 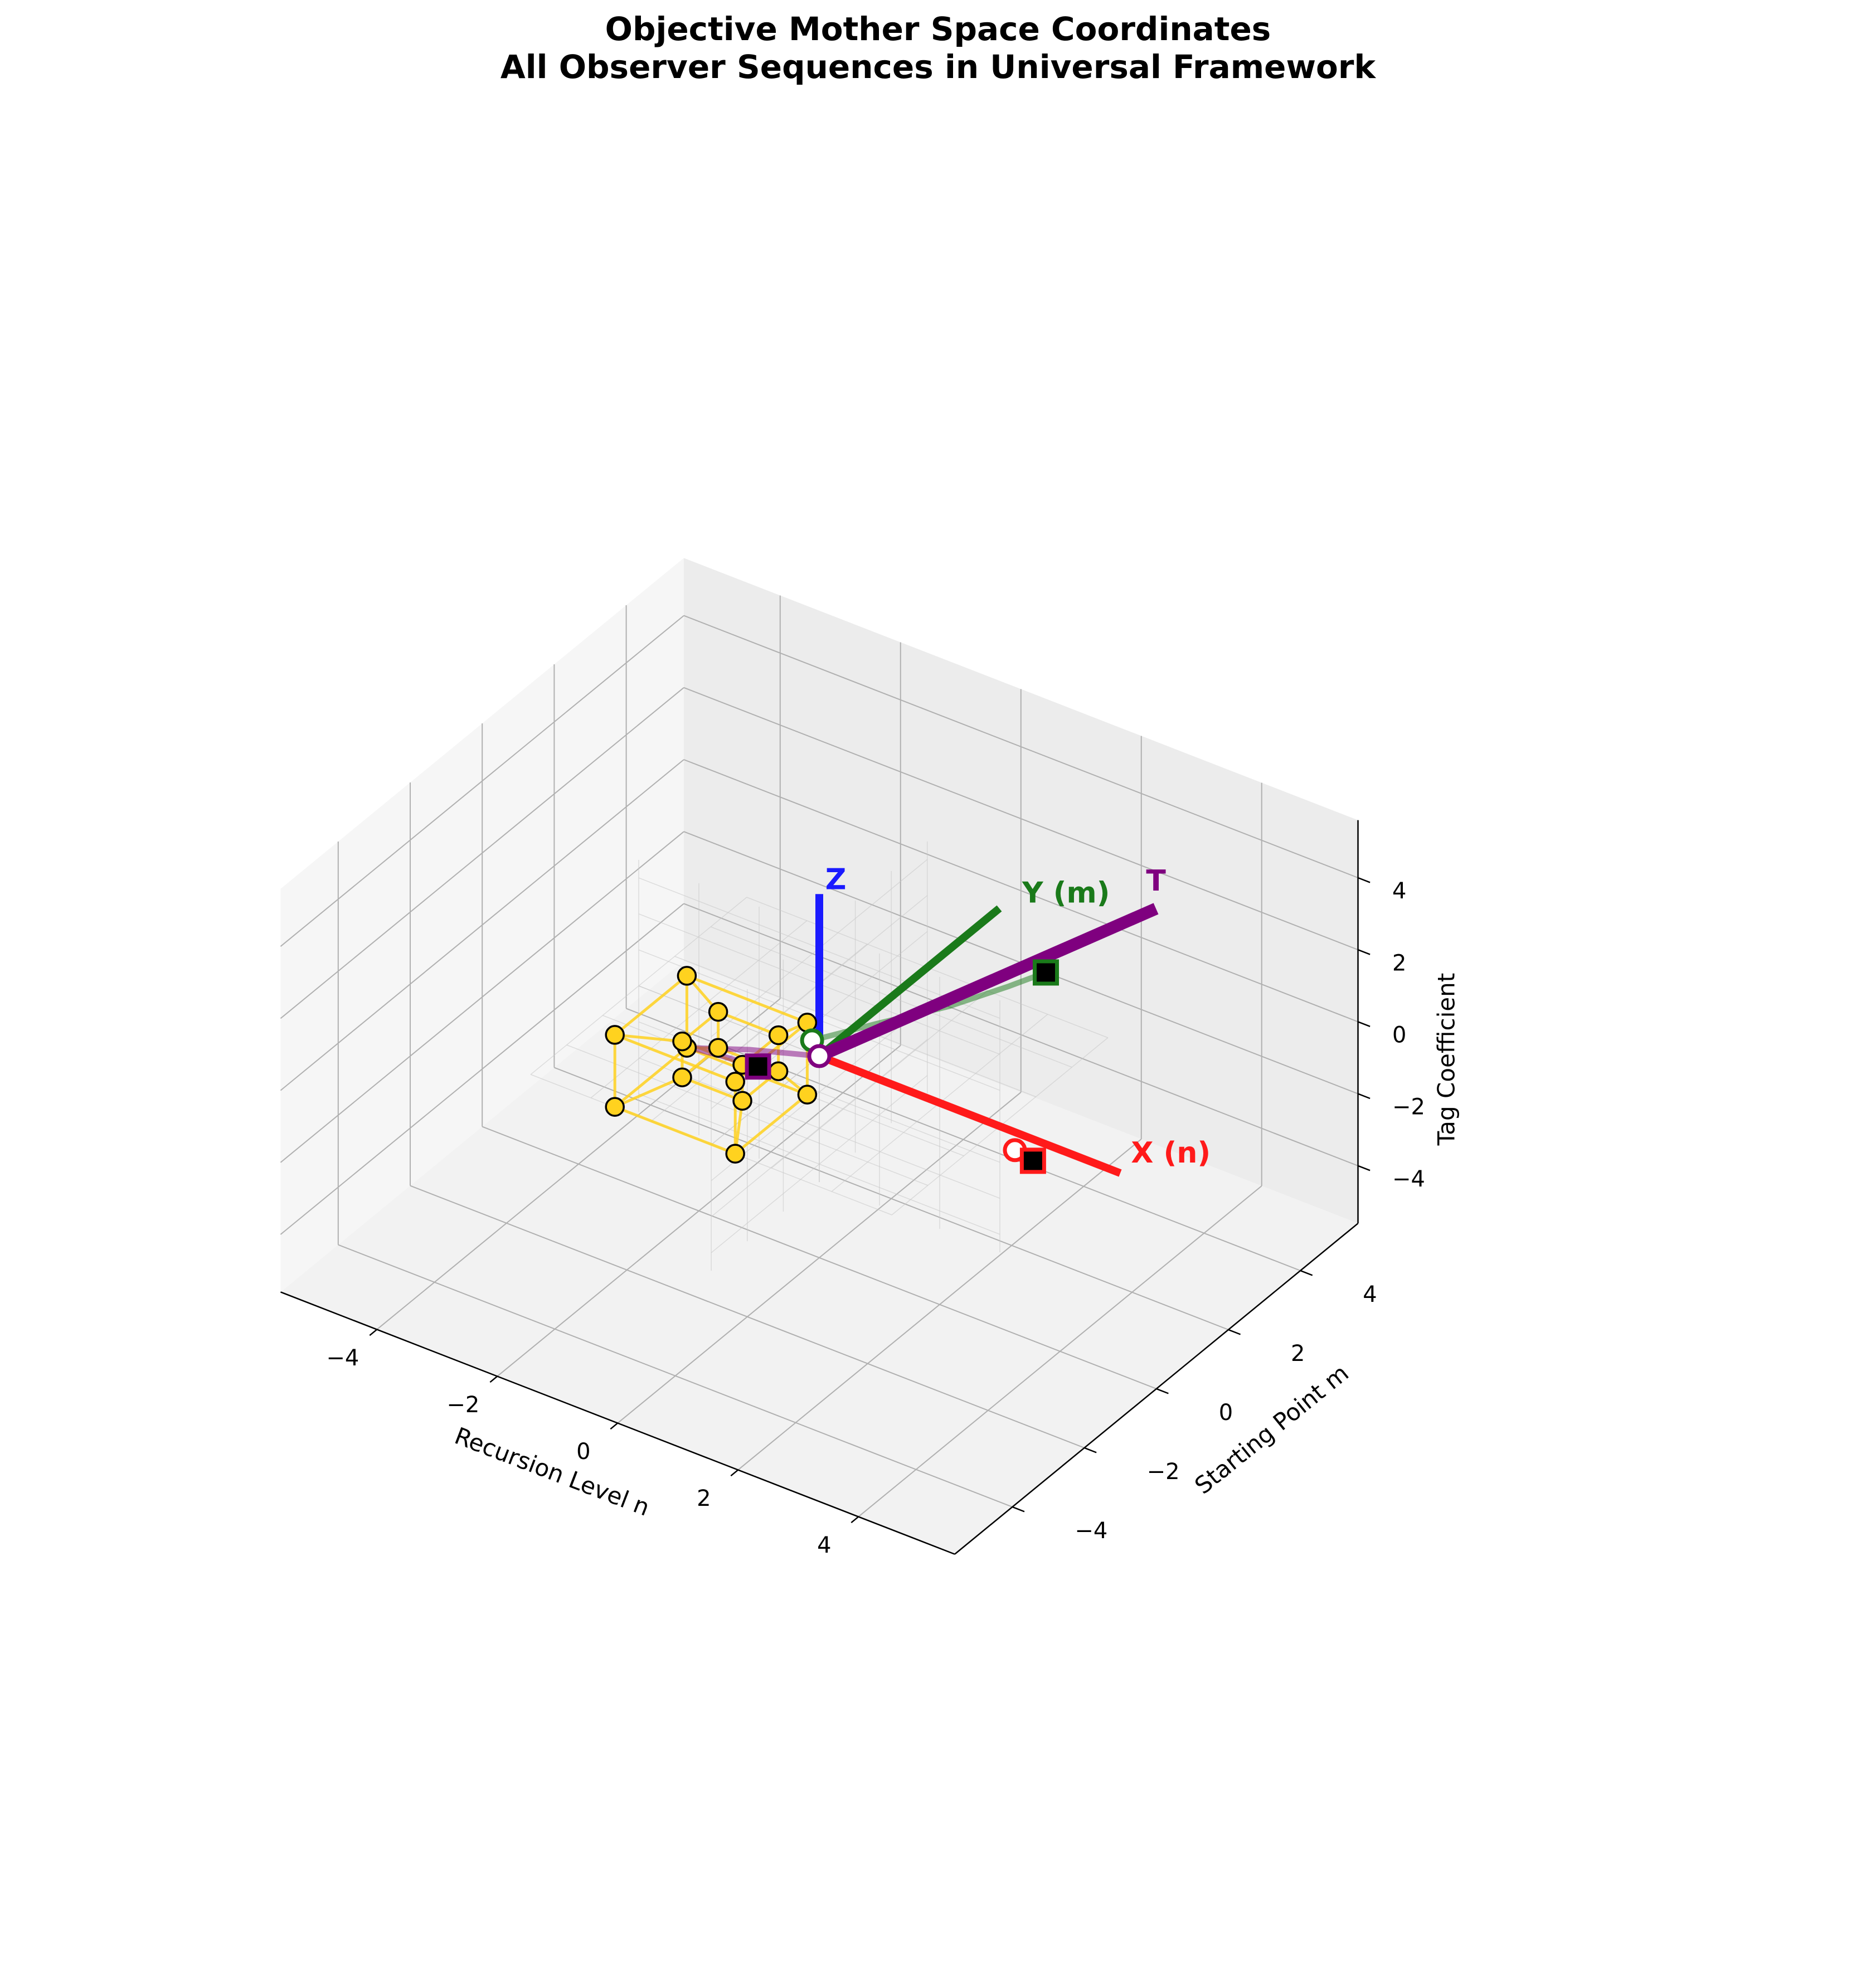 What do you see at coordinates (909, 982) in the screenshot?
I see `axis-vector-y` at bounding box center [909, 982].